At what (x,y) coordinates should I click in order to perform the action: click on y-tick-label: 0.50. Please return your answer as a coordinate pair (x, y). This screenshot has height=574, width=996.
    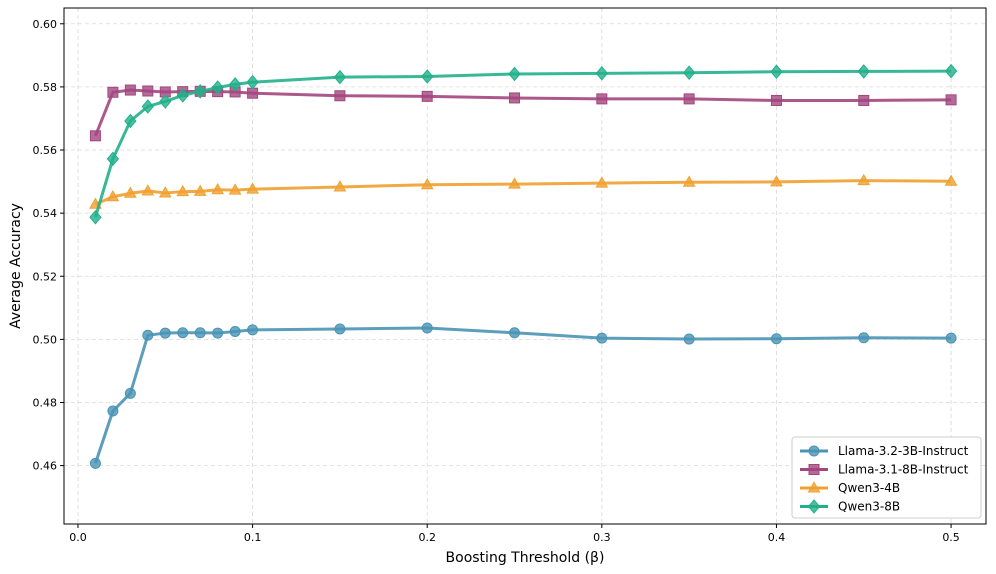
    Looking at the image, I should click on (45, 339).